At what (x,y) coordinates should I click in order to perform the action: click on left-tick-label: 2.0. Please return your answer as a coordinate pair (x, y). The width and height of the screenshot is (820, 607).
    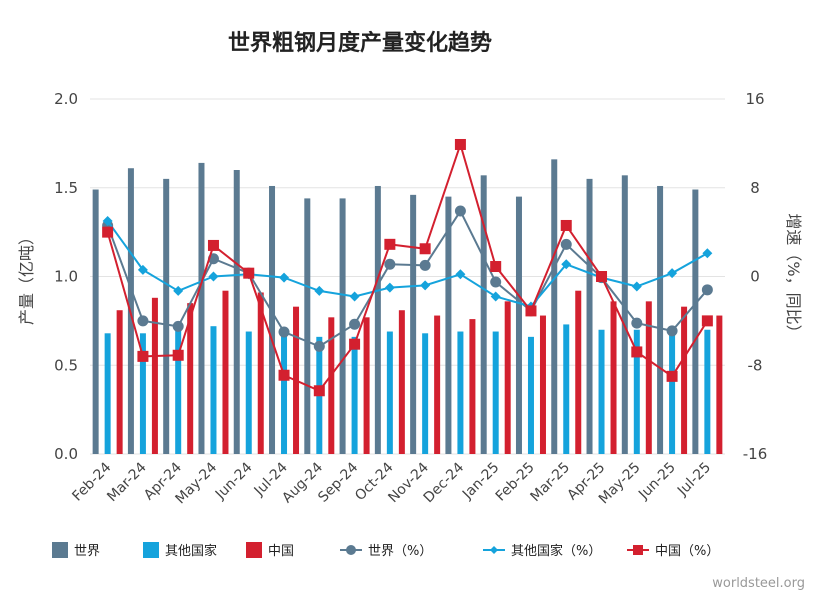
    Looking at the image, I should click on (66, 99).